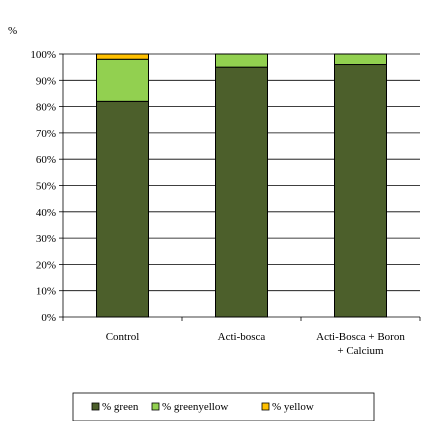 Image resolution: width=445 pixels, height=421 pixels. I want to click on x-tick-label: Control, so click(123, 337).